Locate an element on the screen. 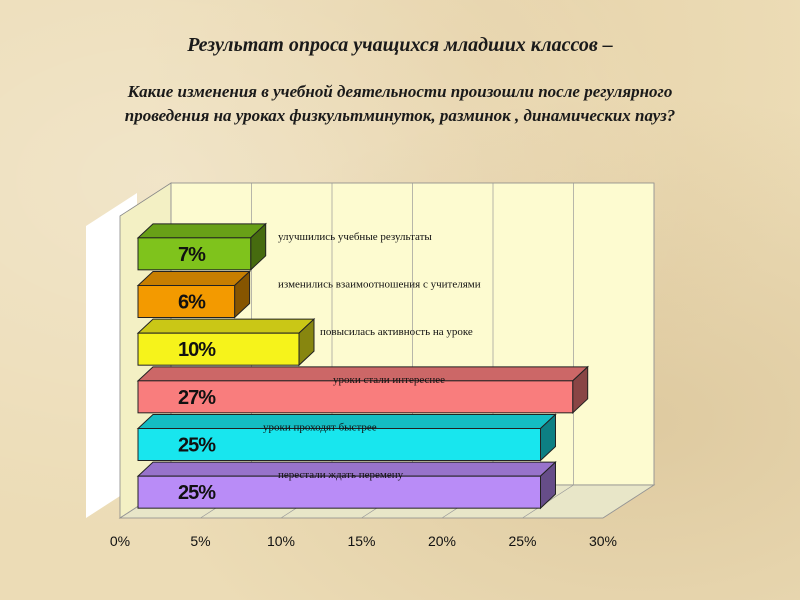  bar-category-label: повысилась активность на уроке is located at coordinates (396, 332).